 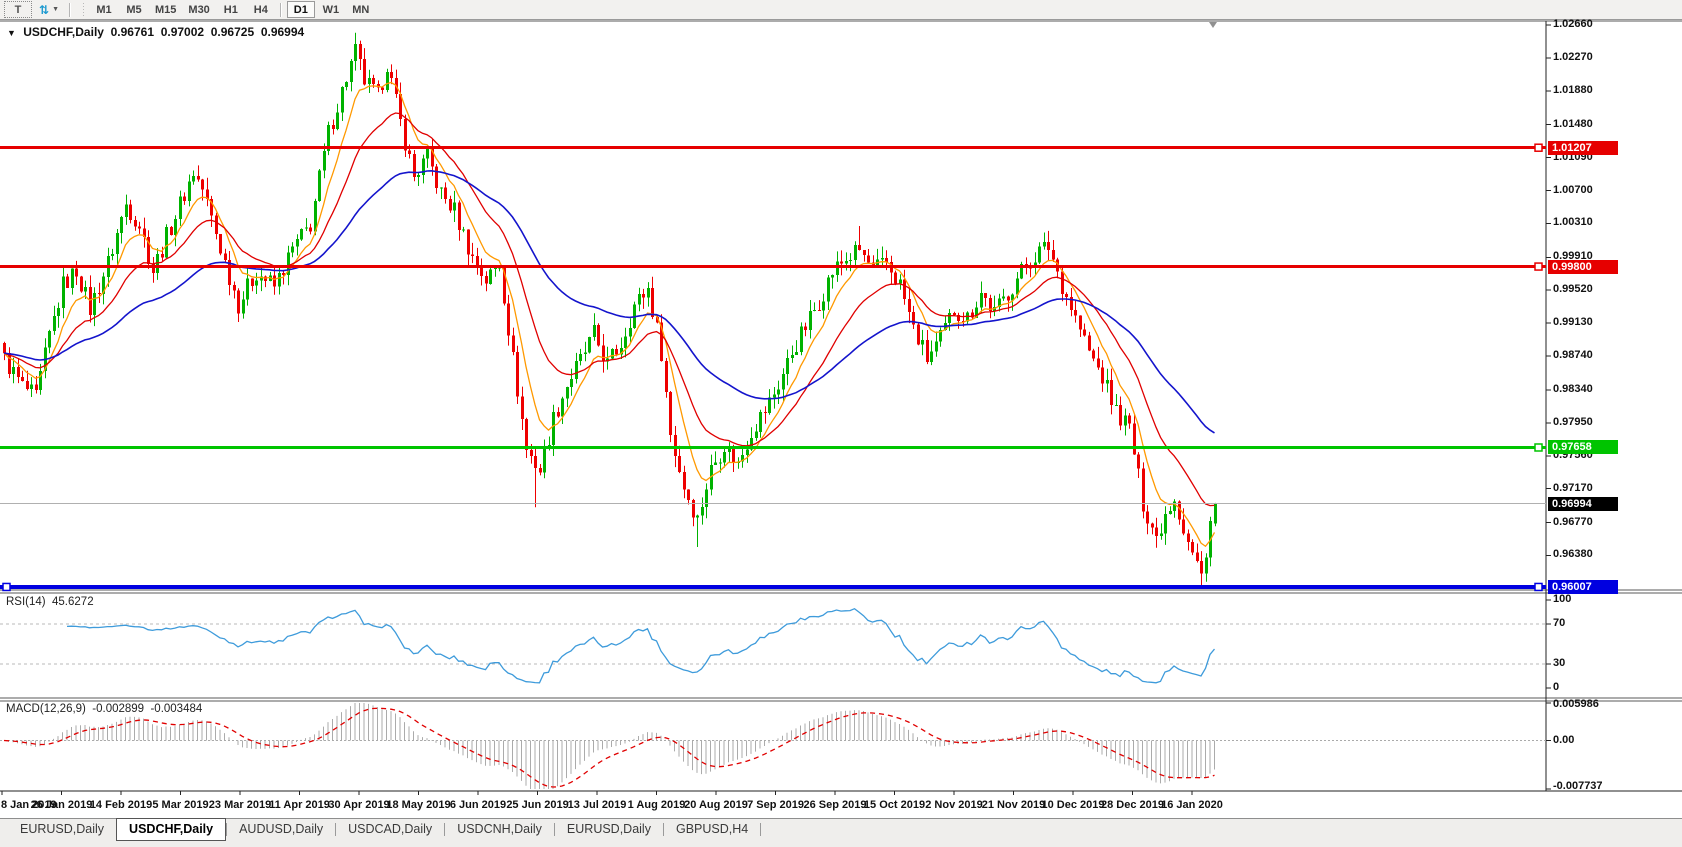 What do you see at coordinates (775, 805) in the screenshot?
I see `date-tick-label: 7 Sep 2019` at bounding box center [775, 805].